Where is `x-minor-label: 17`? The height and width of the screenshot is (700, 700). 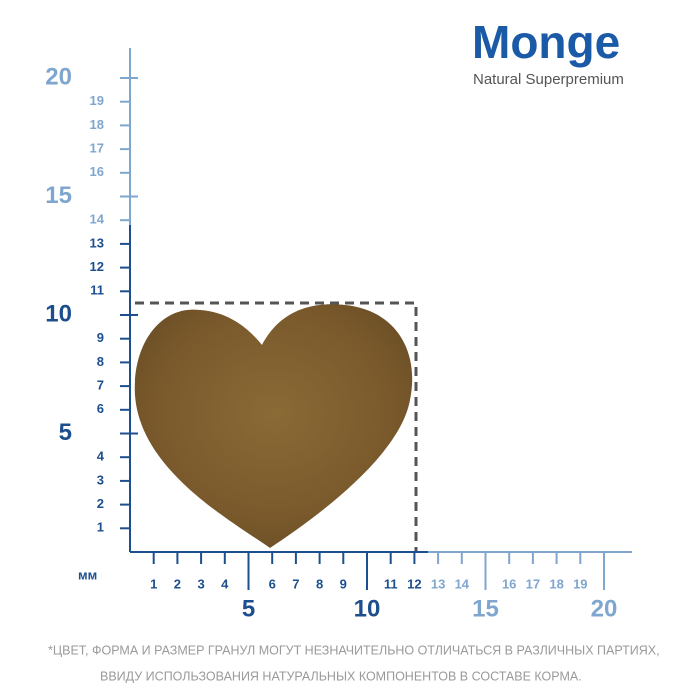
x-minor-label: 17 is located at coordinates (533, 583).